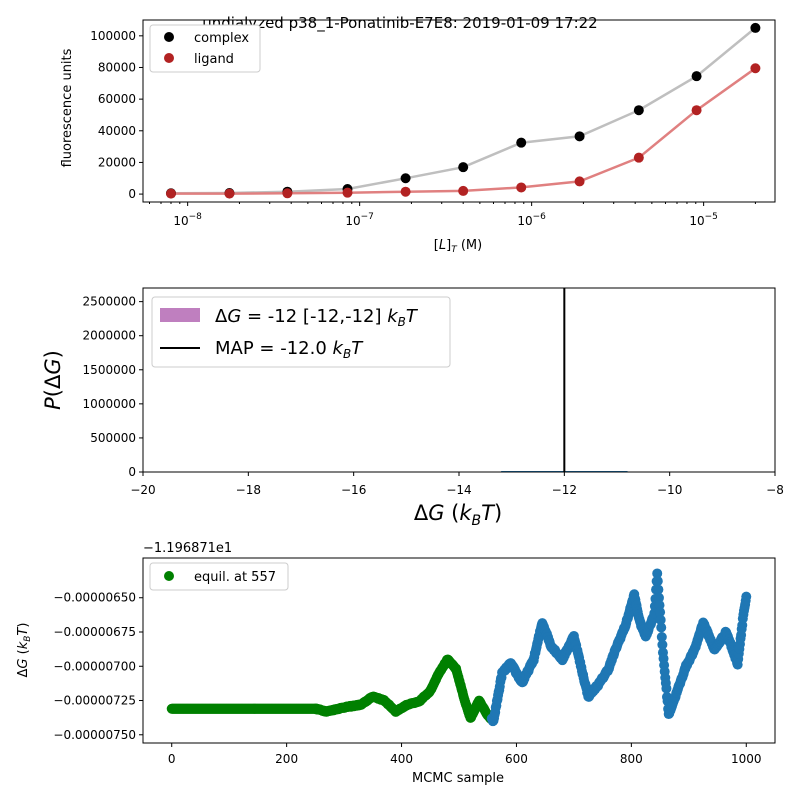 This screenshot has width=800, height=800. What do you see at coordinates (516, 759) in the screenshot?
I see `x-tick-label: 600` at bounding box center [516, 759].